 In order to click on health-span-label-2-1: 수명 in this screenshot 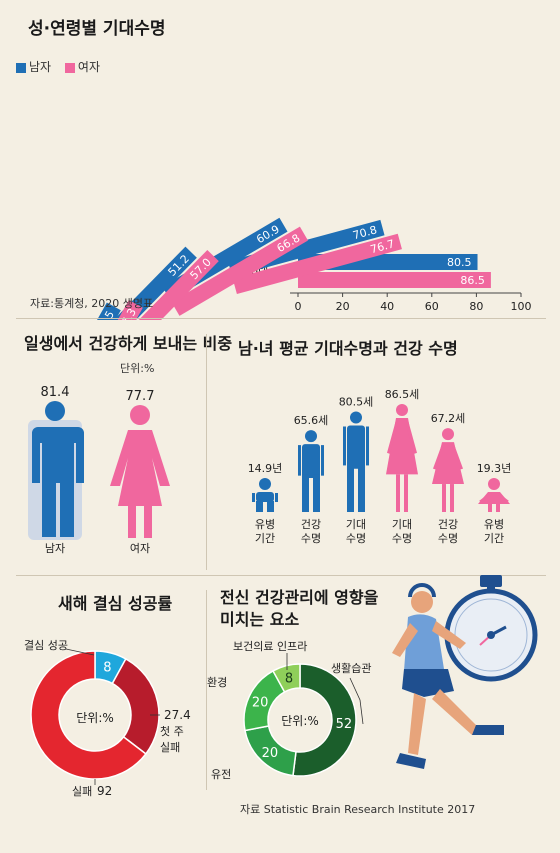, I will do `click(356, 538)`.